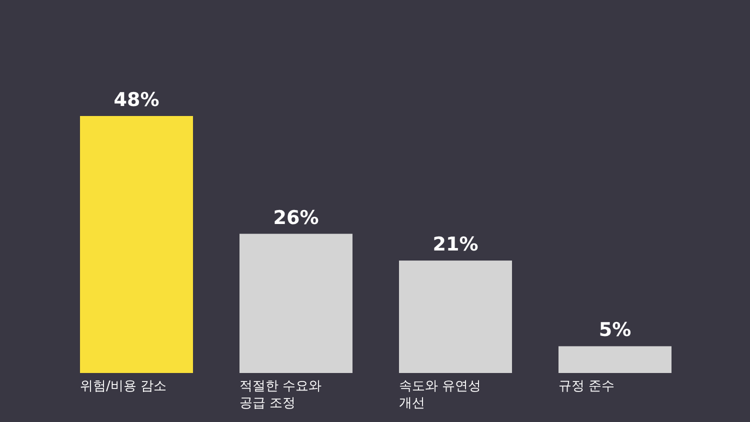 The width and height of the screenshot is (750, 422). Describe the element at coordinates (586, 386) in the screenshot. I see `x-tick-label: 규정 준수` at that location.